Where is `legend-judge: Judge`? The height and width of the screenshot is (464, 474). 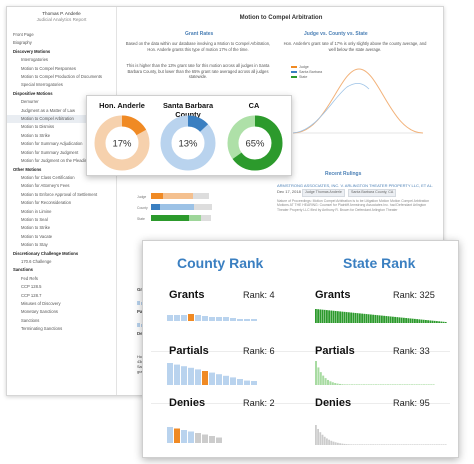 legend-judge: Judge is located at coordinates (304, 67).